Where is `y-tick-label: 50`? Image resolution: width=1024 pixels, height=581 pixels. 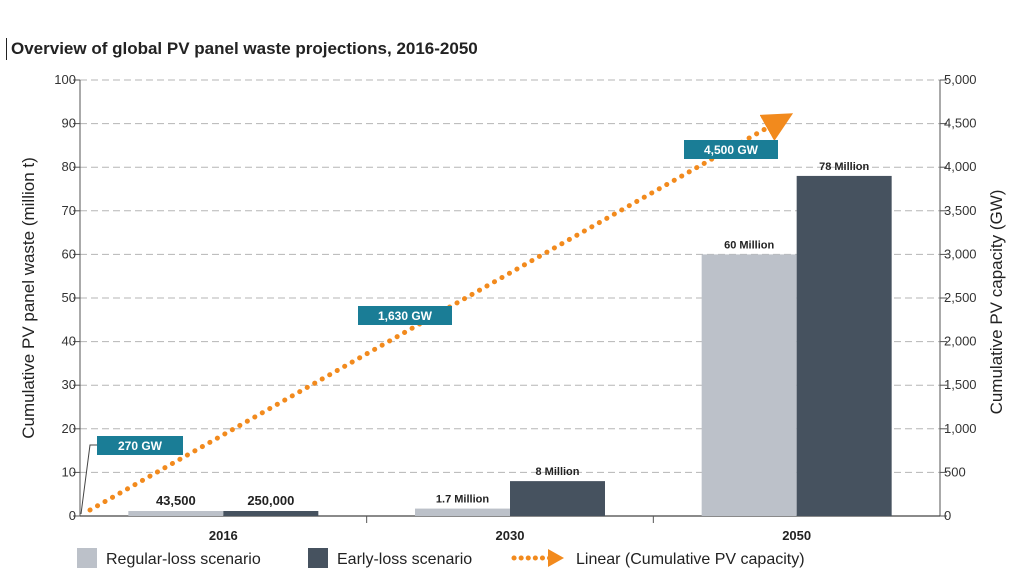 y-tick-label: 50 is located at coordinates (69, 297).